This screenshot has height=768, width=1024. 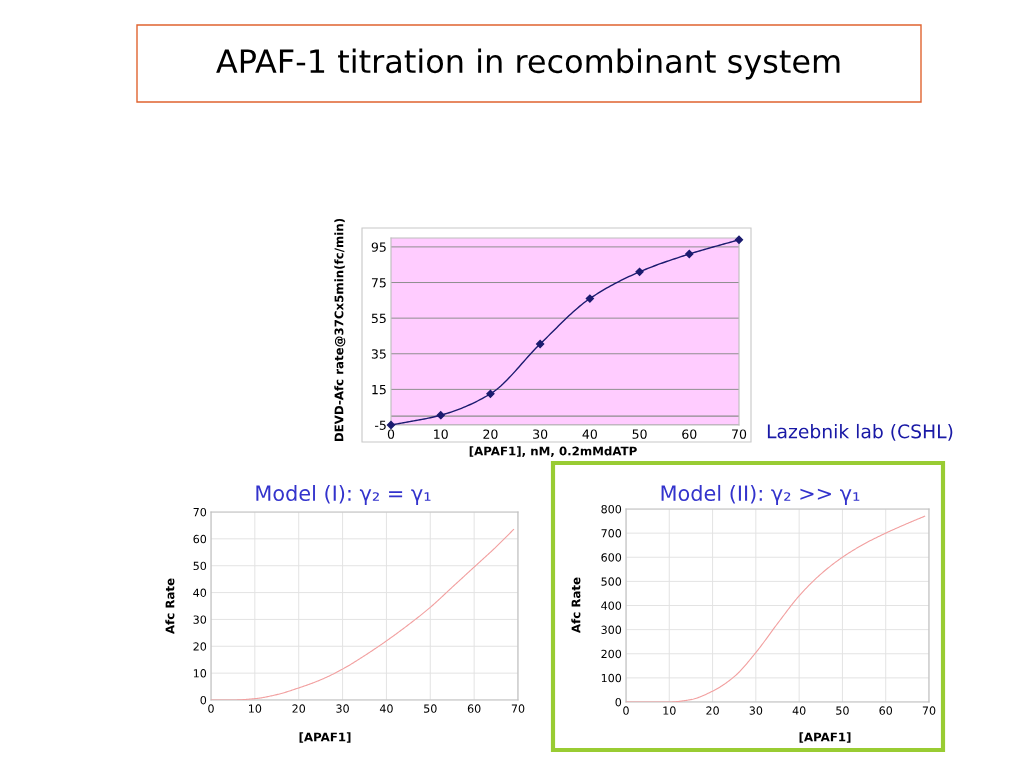 What do you see at coordinates (203, 700) in the screenshot?
I see `y-tick-label: 0` at bounding box center [203, 700].